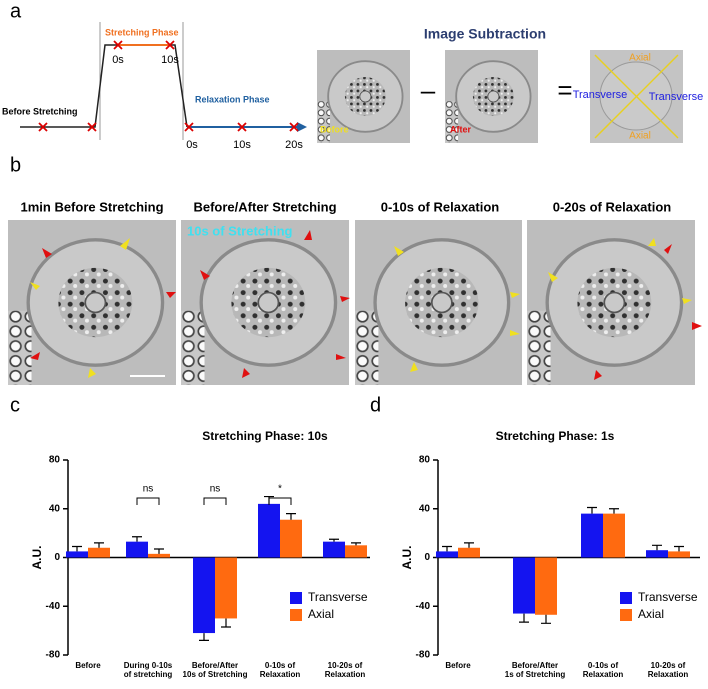 The height and width of the screenshot is (689, 708). Describe the element at coordinates (612, 206) in the screenshot. I see `image-title: 0-20s of Relaxation` at that location.